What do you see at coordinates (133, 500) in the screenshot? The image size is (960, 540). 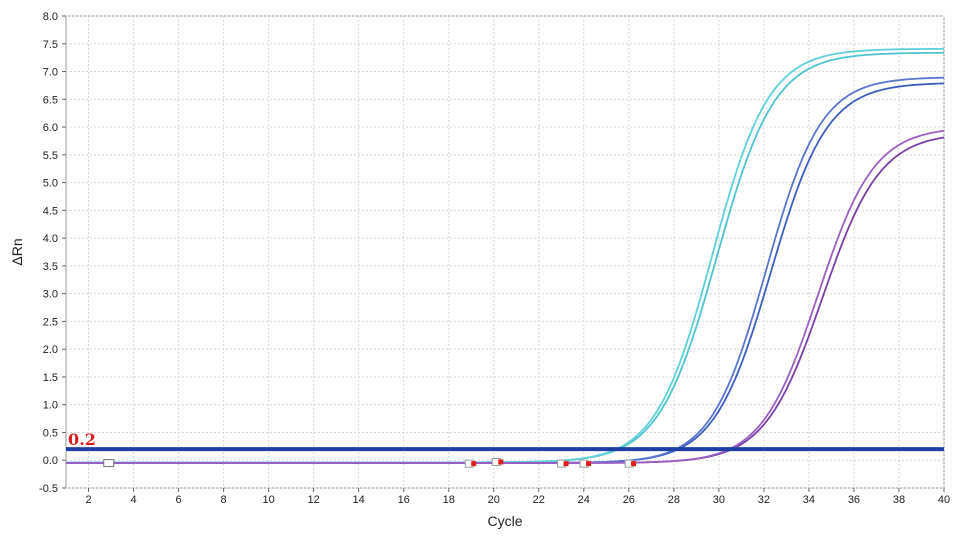 I see `x-tick-label: 4` at bounding box center [133, 500].